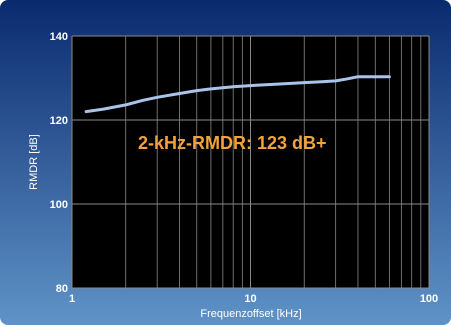 This screenshot has height=325, width=451. I want to click on y-tick-label: 140, so click(59, 37).